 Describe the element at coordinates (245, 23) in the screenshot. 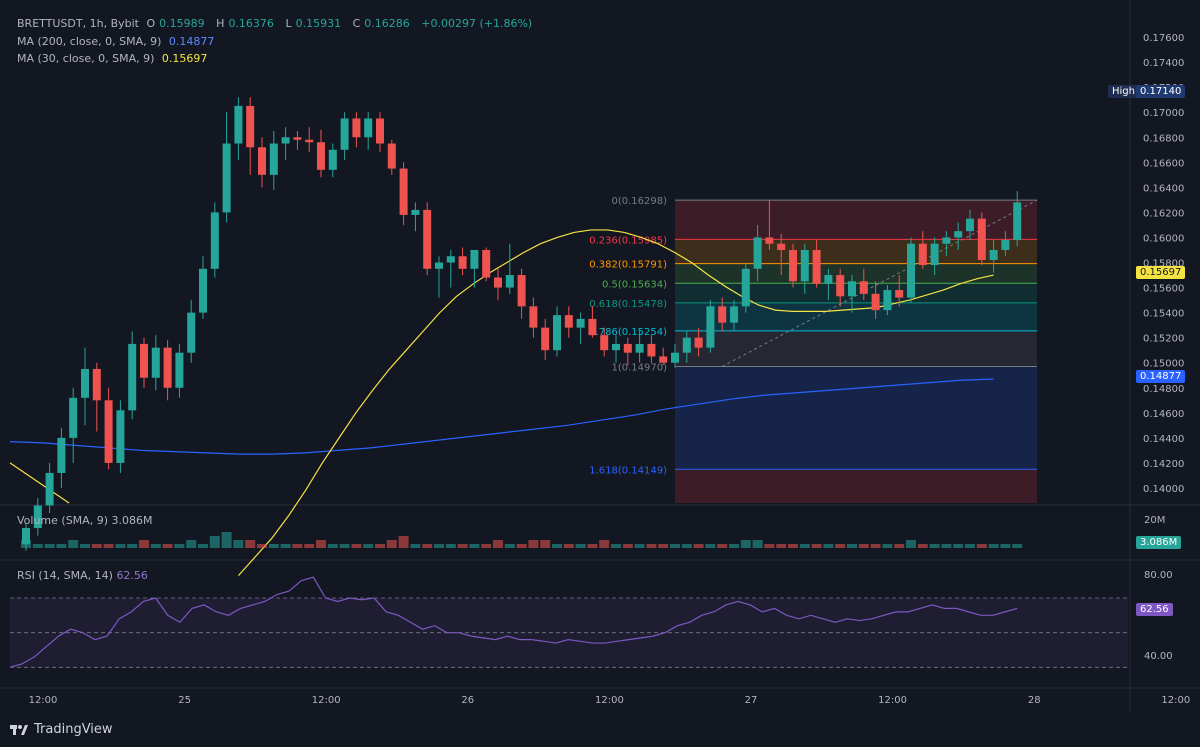

I see `high-label: H 0.16376` at that location.